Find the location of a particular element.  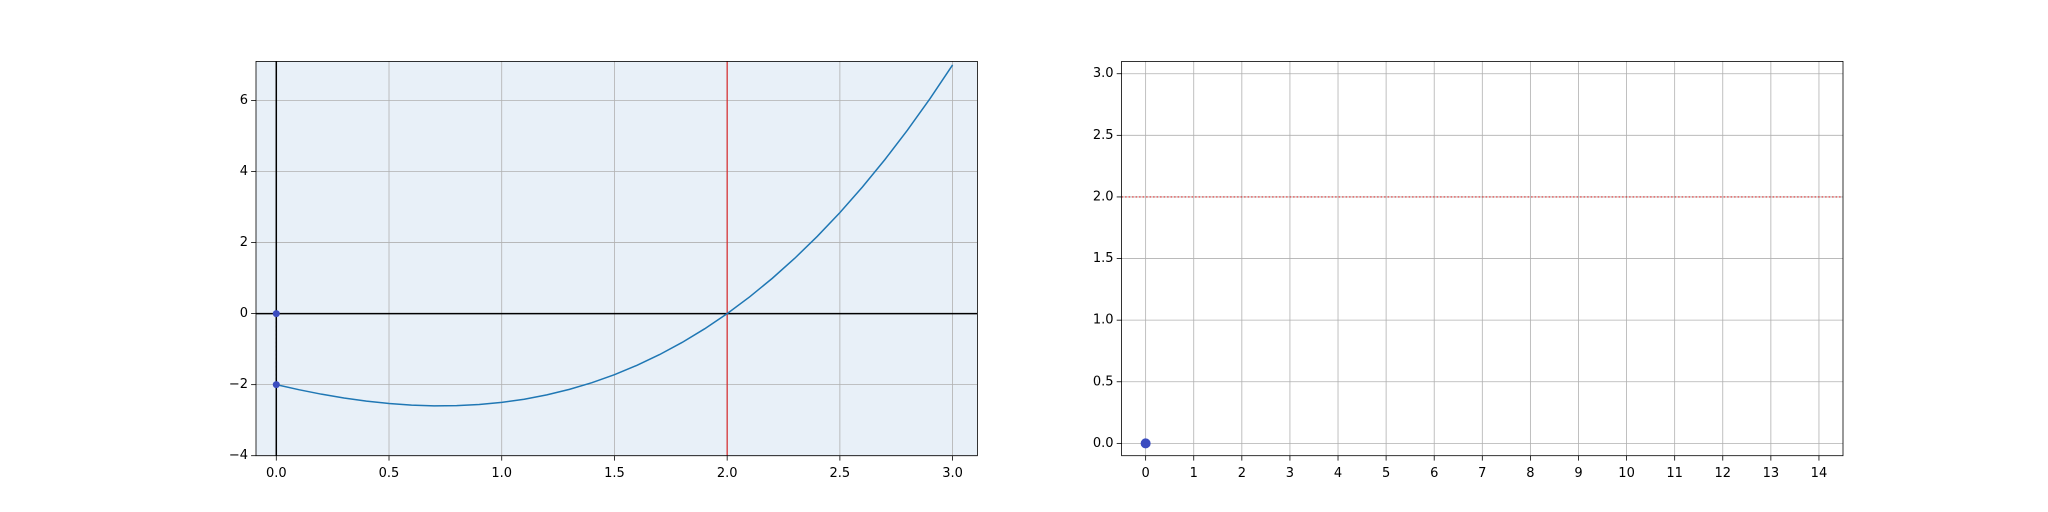

x-tick-label: 4 is located at coordinates (1338, 473).